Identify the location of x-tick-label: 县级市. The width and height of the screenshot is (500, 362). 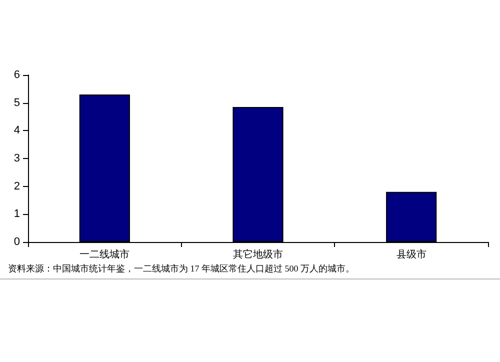
(411, 254).